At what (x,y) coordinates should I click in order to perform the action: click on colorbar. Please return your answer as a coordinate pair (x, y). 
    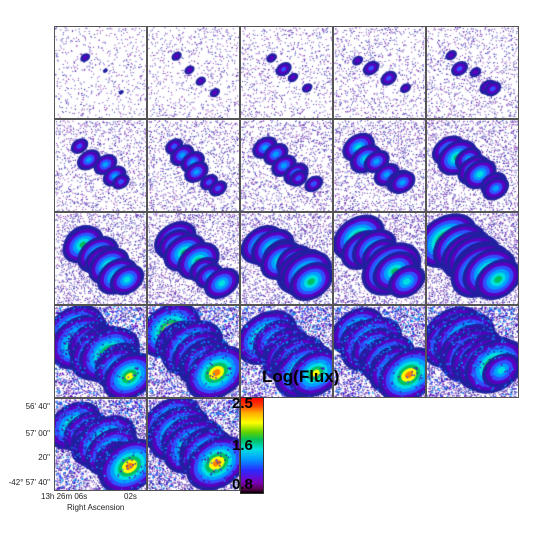
    Looking at the image, I should click on (252, 445).